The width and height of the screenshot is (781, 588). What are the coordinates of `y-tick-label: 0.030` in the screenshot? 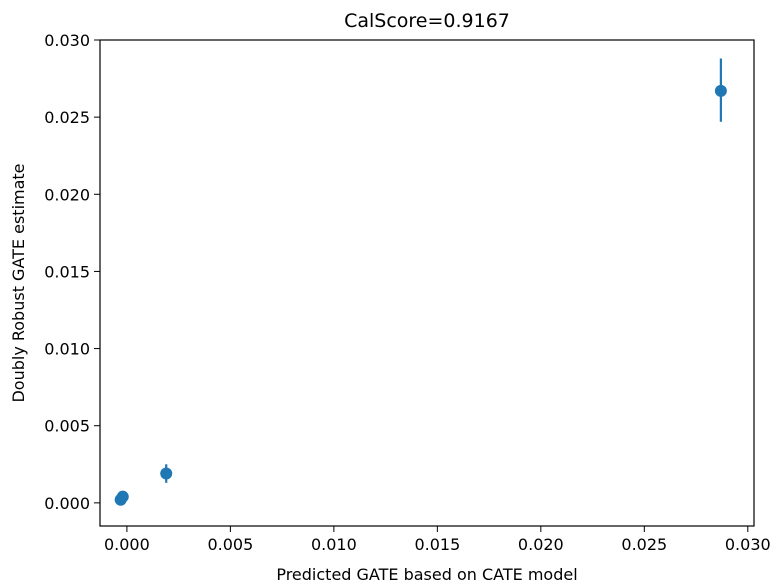 It's located at (67, 40).